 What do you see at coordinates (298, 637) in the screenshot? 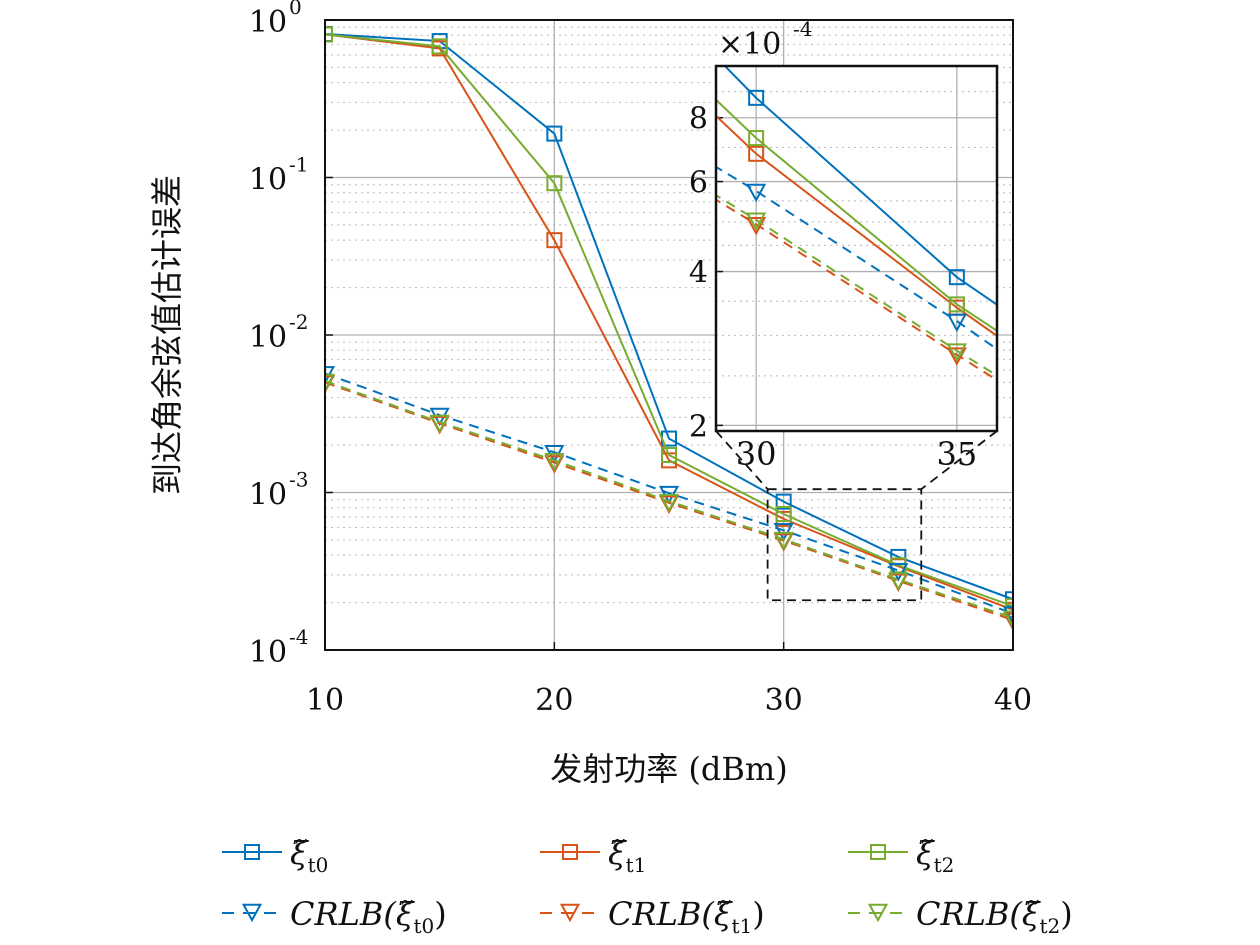
I see `y-tick-exponent: -4` at bounding box center [298, 637].